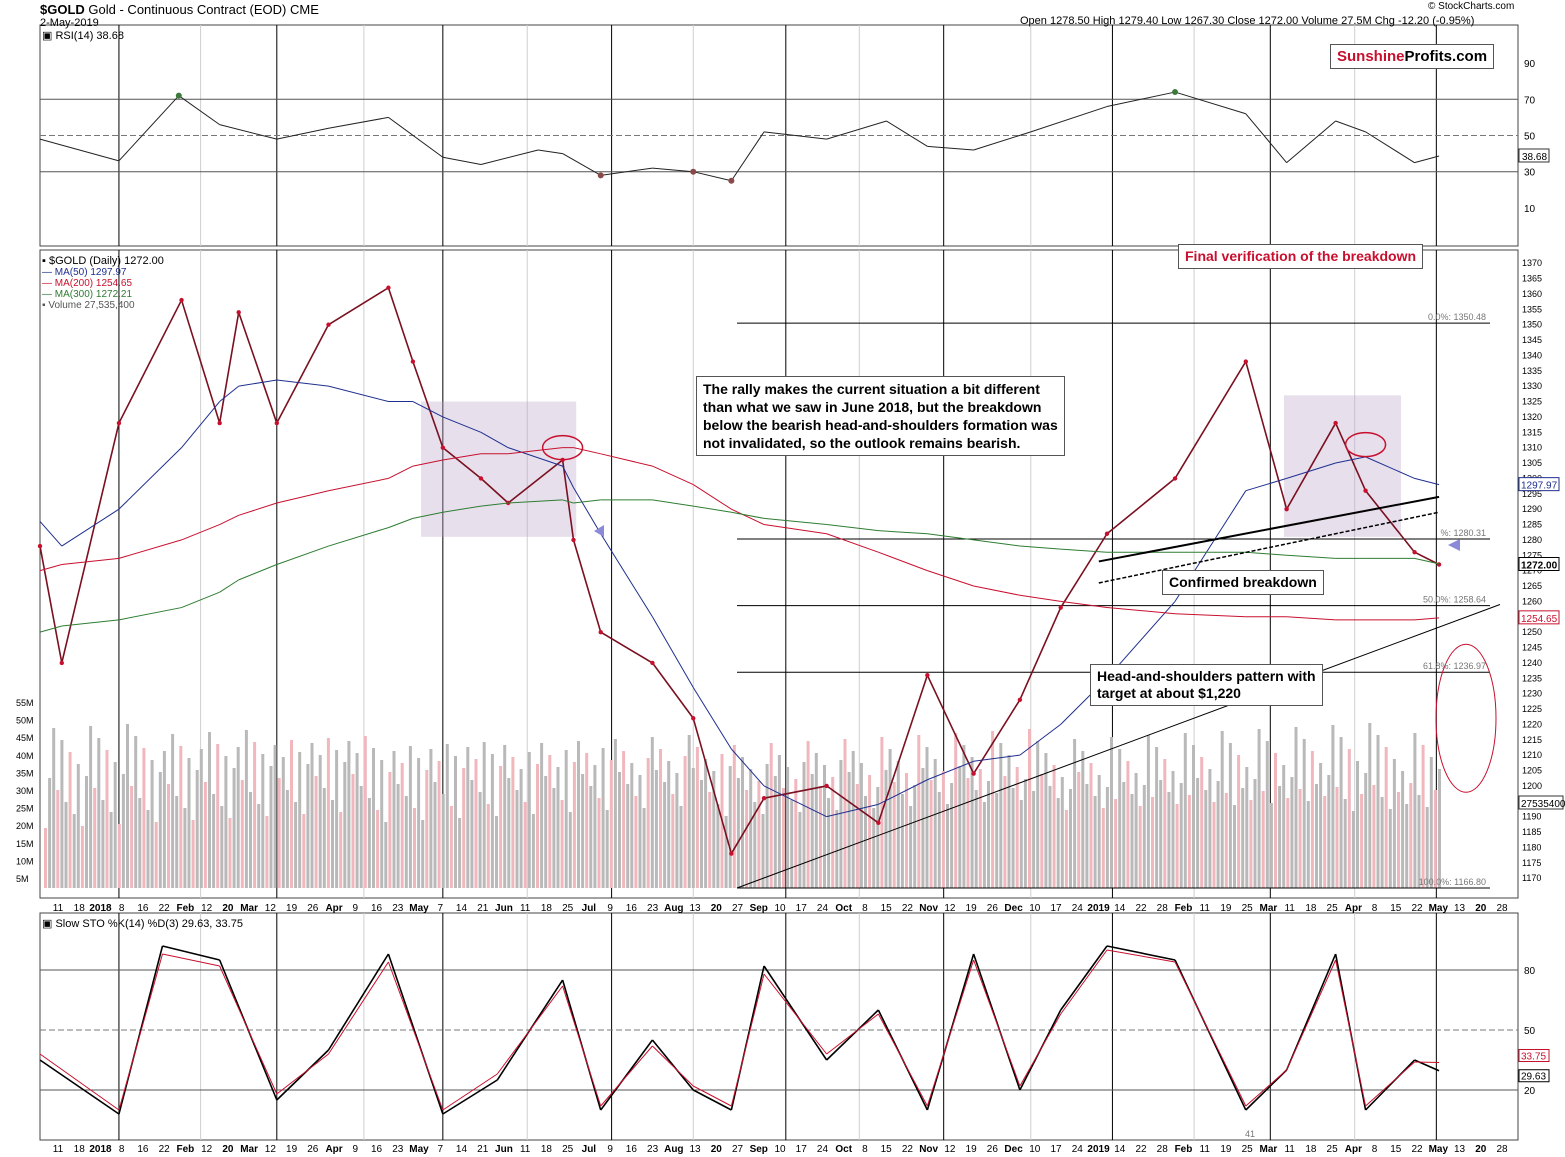 This screenshot has width=1565, height=1157. What do you see at coordinates (313, 1149) in the screenshot?
I see `x-tick-label-bottom: 26` at bounding box center [313, 1149].